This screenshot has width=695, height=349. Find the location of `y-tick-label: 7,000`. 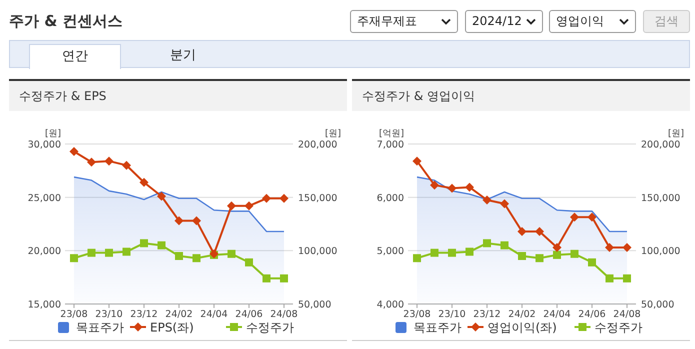

y-tick-label: 7,000 is located at coordinates (390, 145).